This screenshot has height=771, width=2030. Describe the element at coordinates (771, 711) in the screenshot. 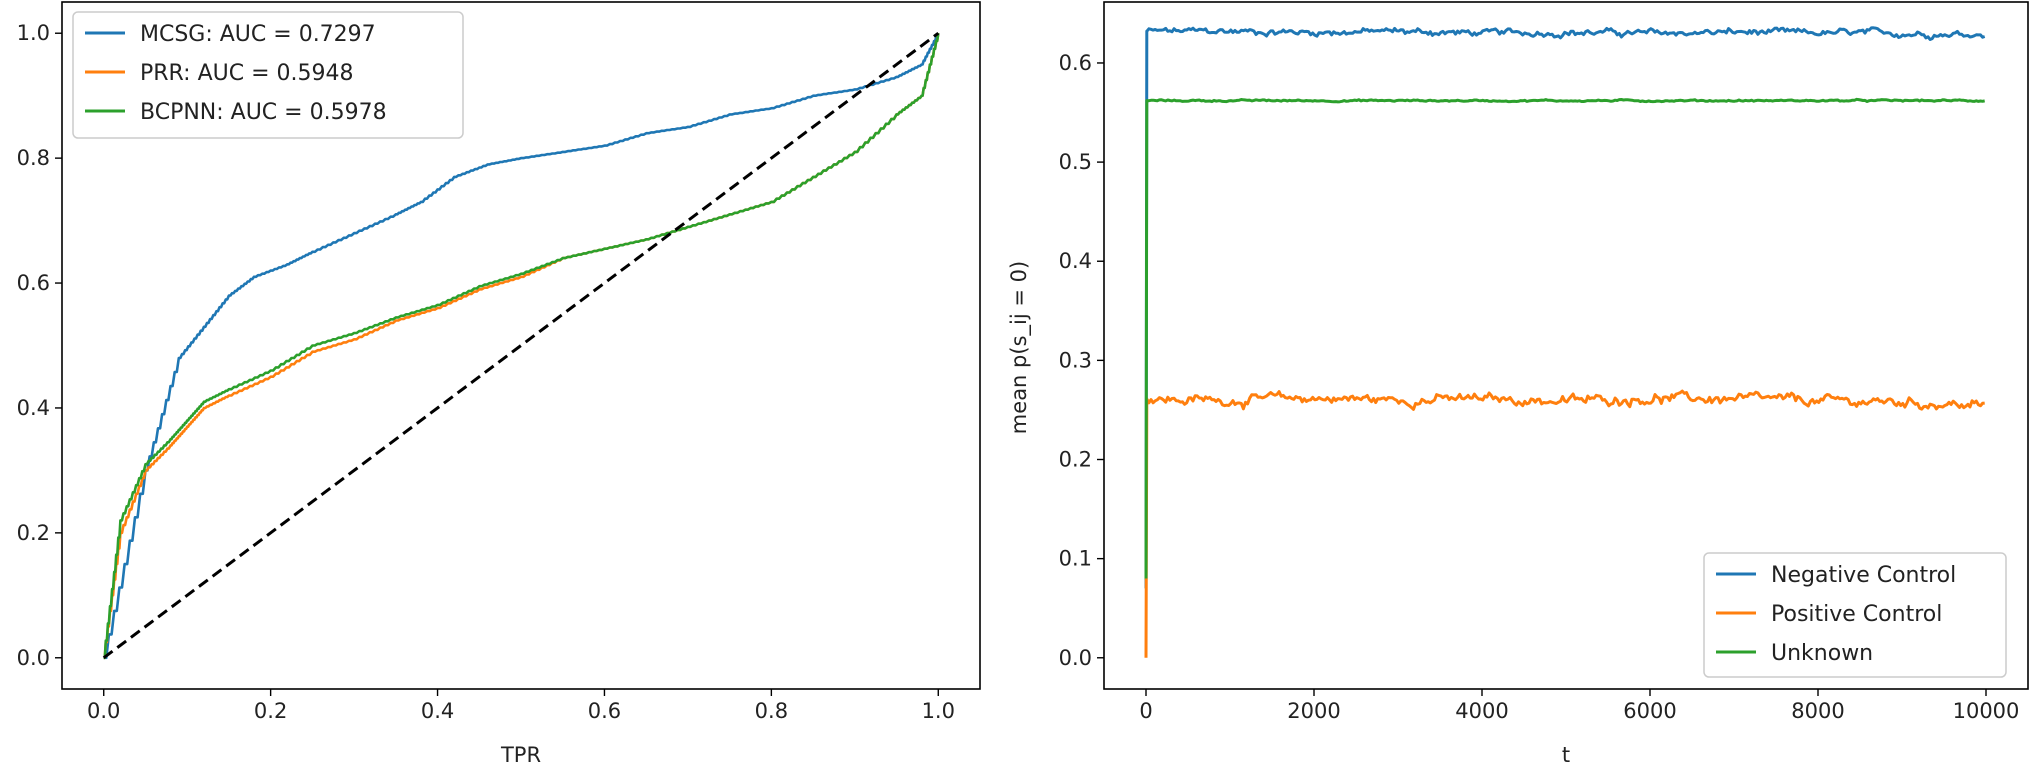

I see `x-tick-label: 0.8` at that location.